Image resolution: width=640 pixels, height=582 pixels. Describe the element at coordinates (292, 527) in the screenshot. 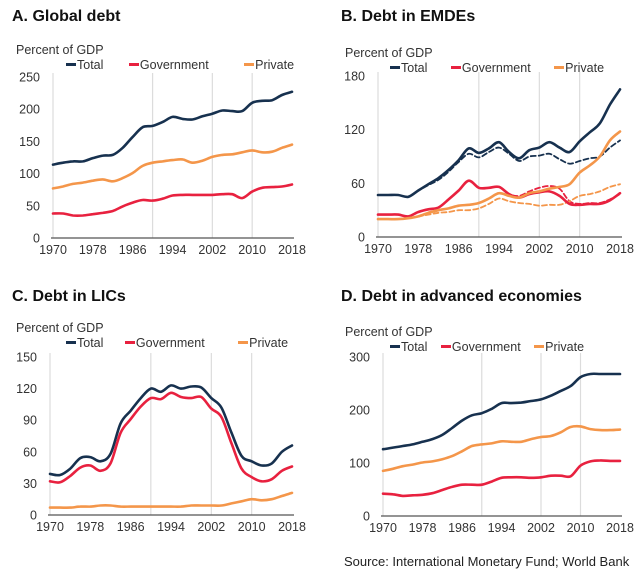

I see `panel-c-xtick-label: 2018` at that location.